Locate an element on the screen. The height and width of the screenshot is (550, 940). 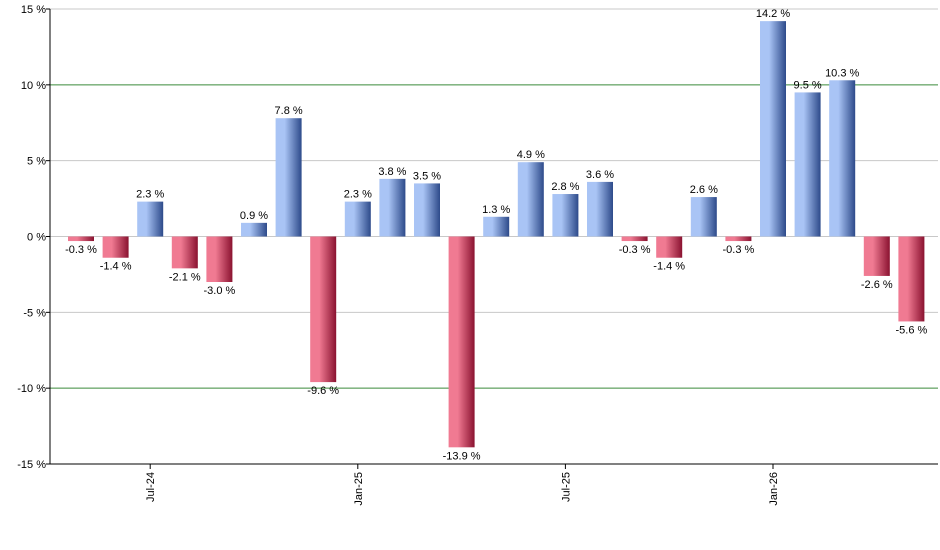
bar-value-label: 2.6 % is located at coordinates (704, 190).